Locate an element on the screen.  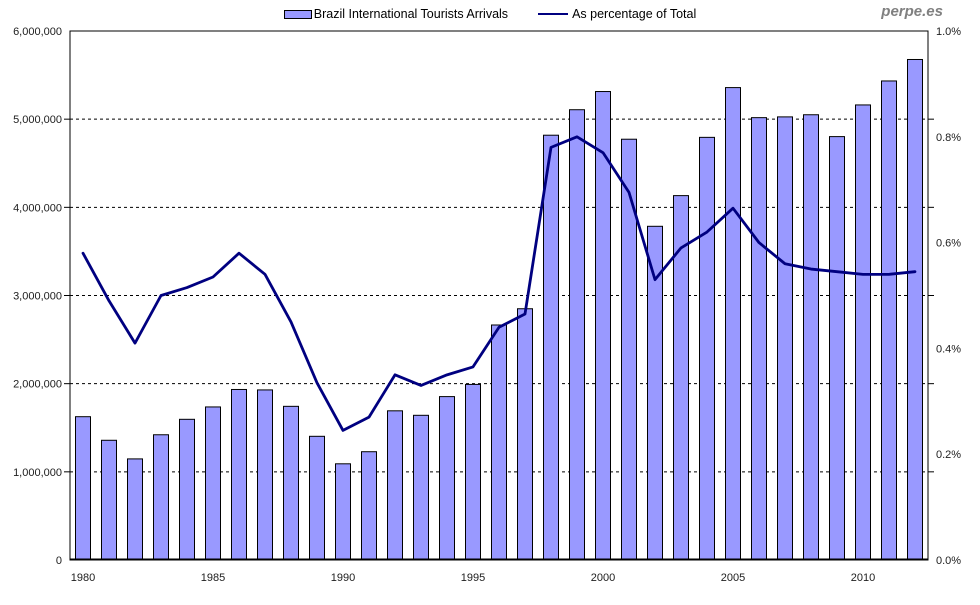
bar-1994 is located at coordinates (447, 478).